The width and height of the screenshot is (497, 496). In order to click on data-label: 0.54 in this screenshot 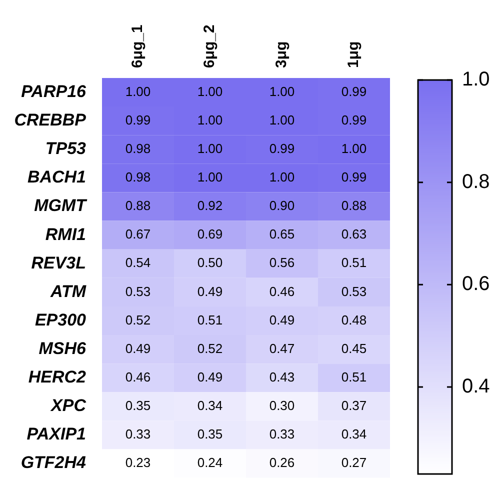, I will do `click(138, 262)`.